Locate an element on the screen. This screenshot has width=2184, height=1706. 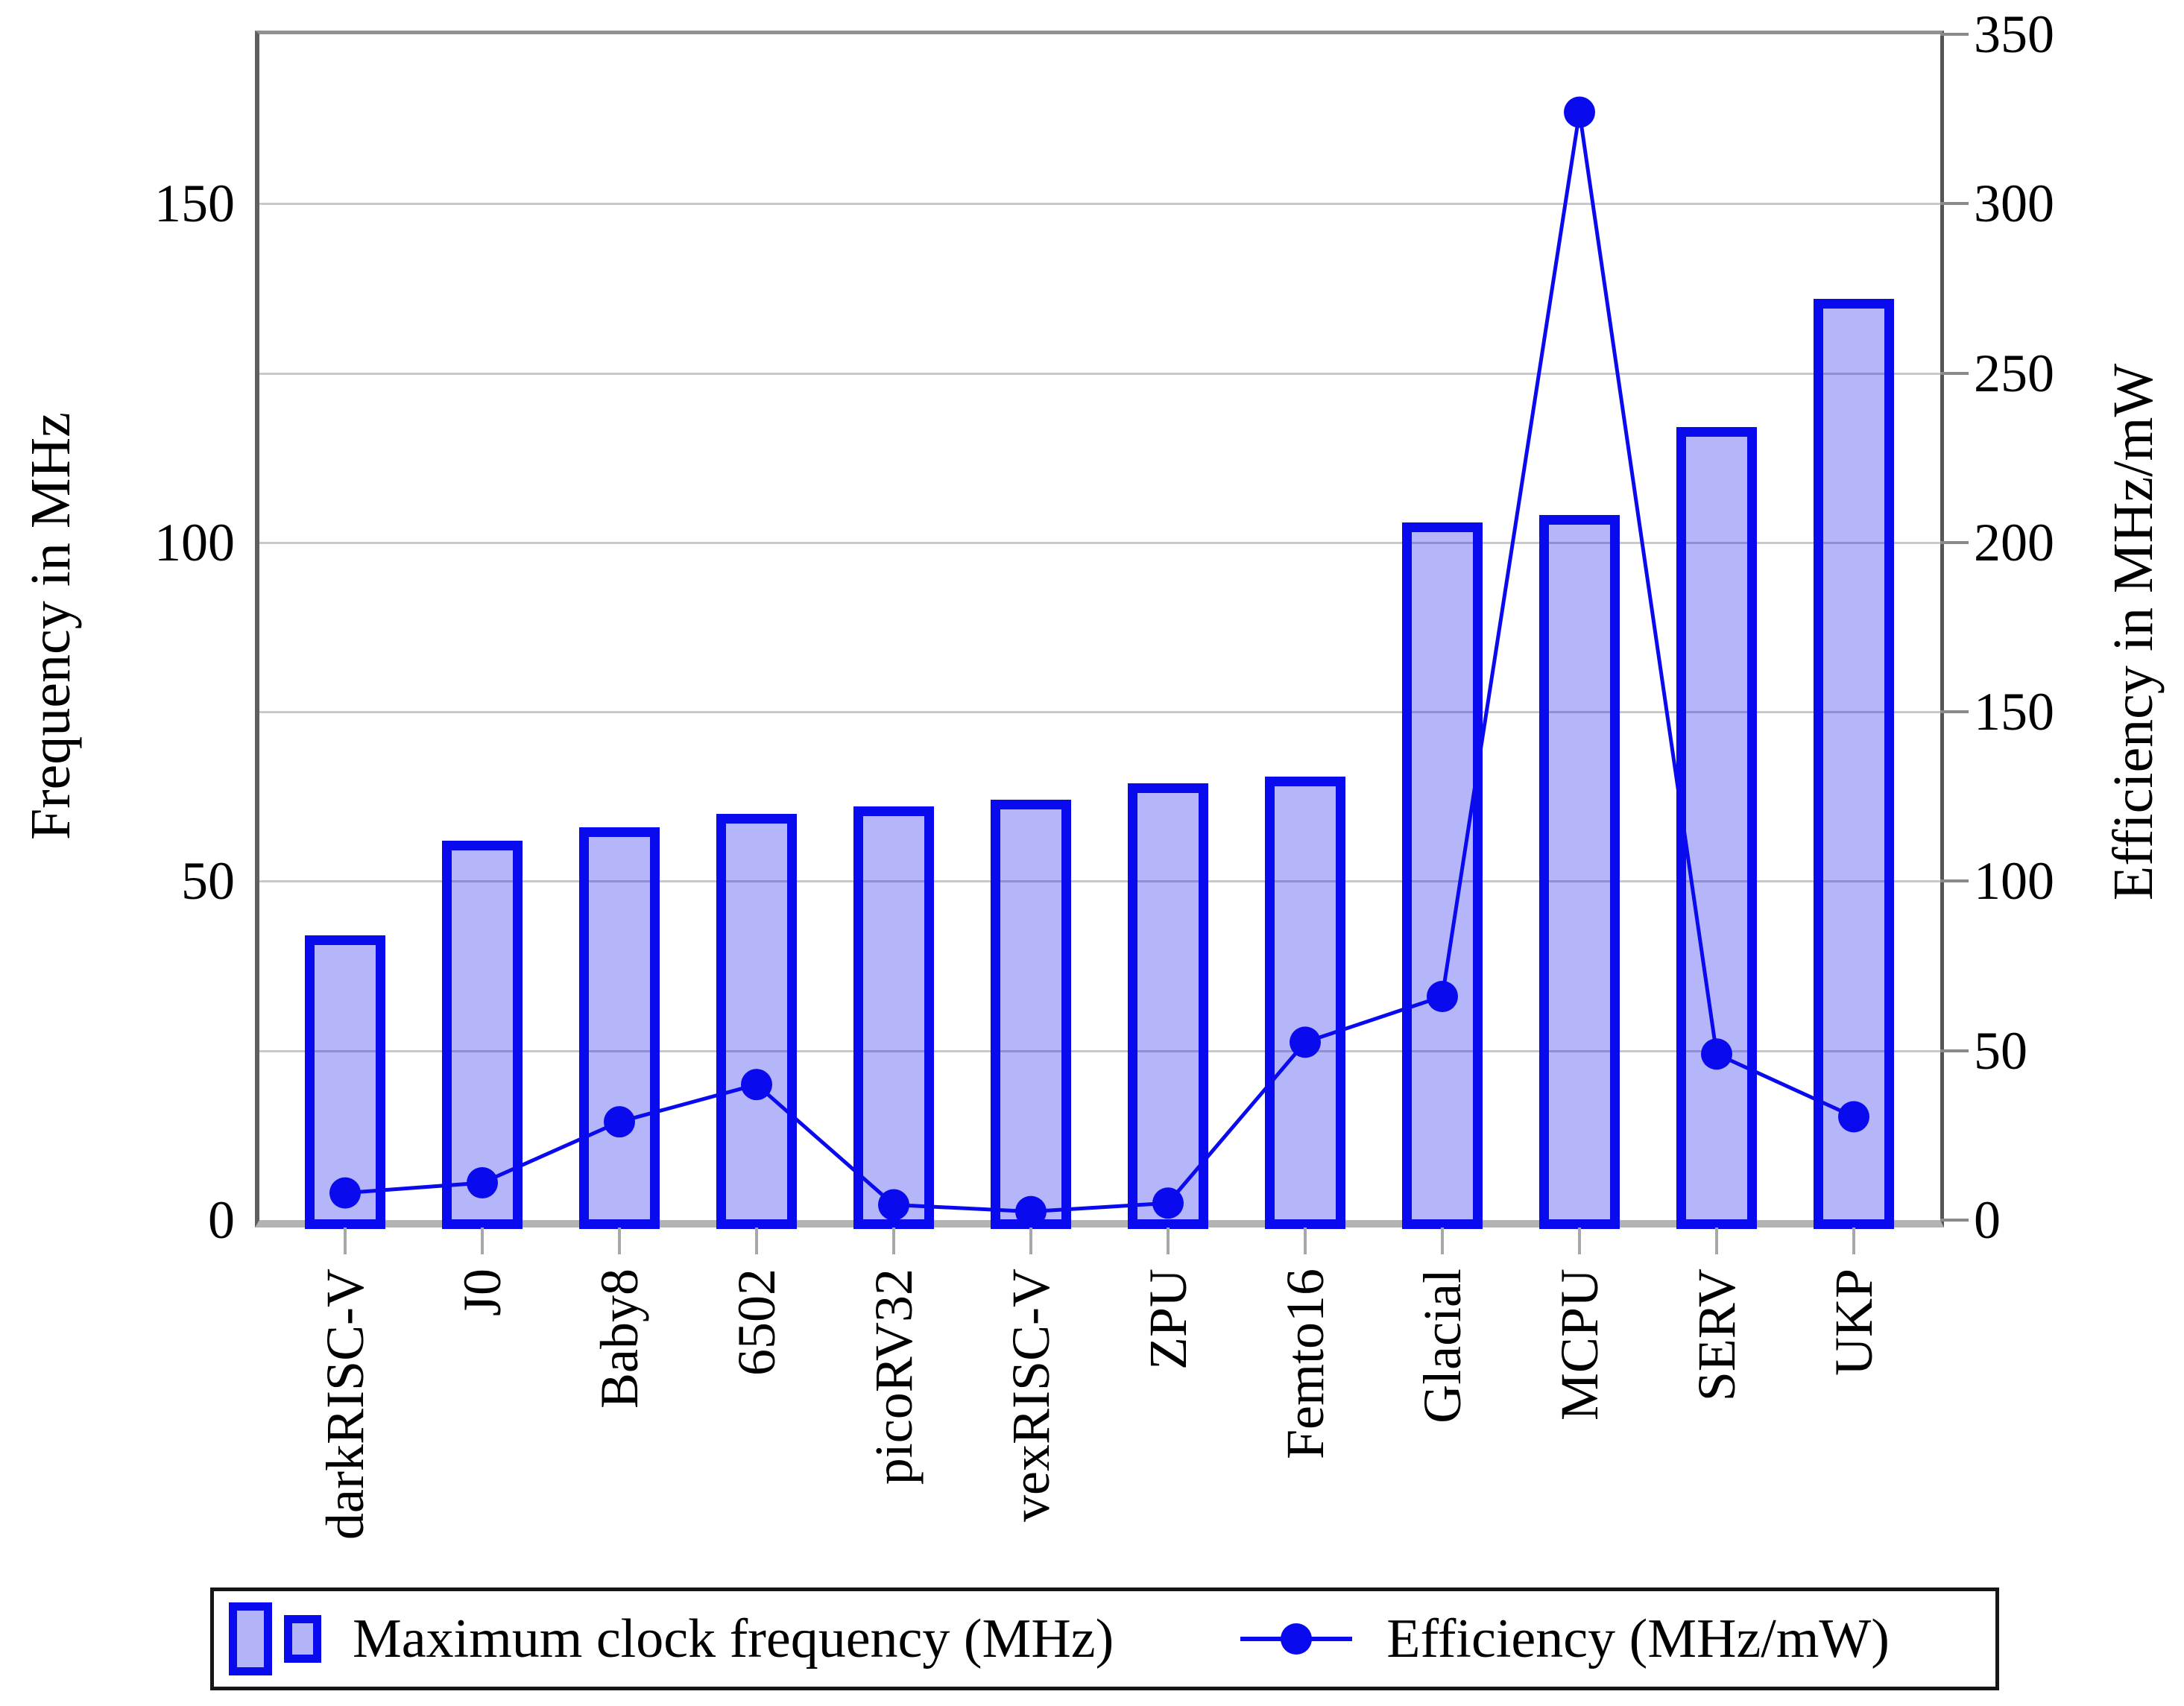
bar-ukp is located at coordinates (1854, 764).